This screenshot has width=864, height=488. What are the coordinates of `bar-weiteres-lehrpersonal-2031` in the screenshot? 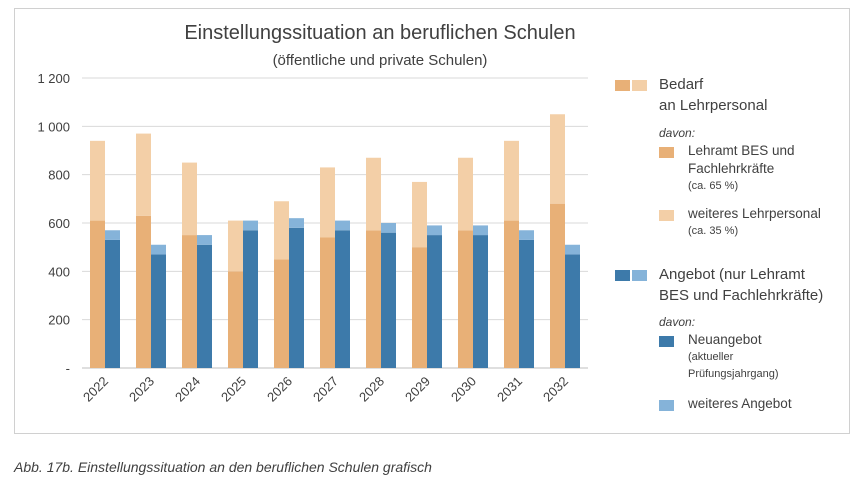 It's located at (511, 180).